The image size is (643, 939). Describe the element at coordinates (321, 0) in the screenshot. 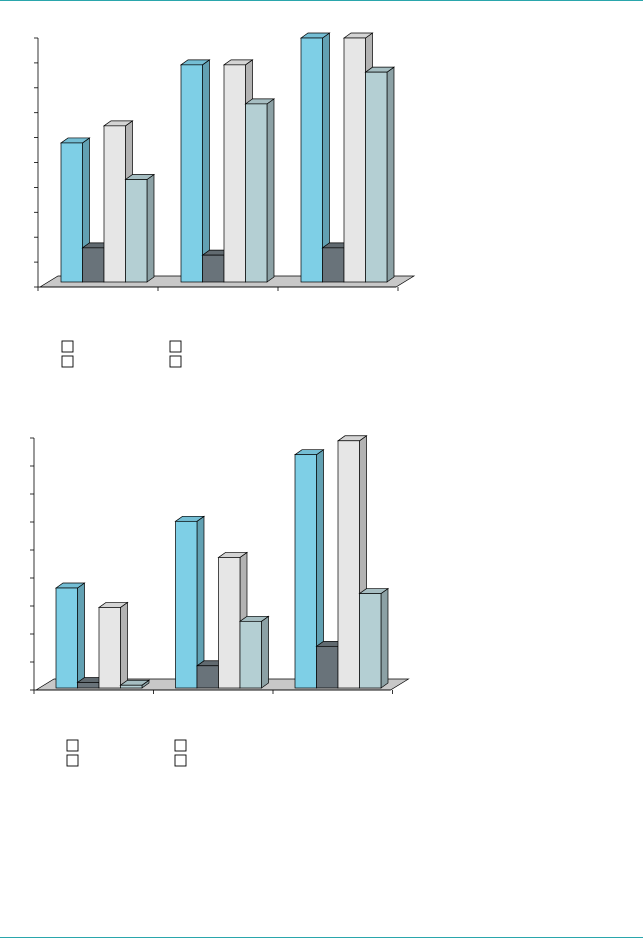

I see `top-rule` at that location.